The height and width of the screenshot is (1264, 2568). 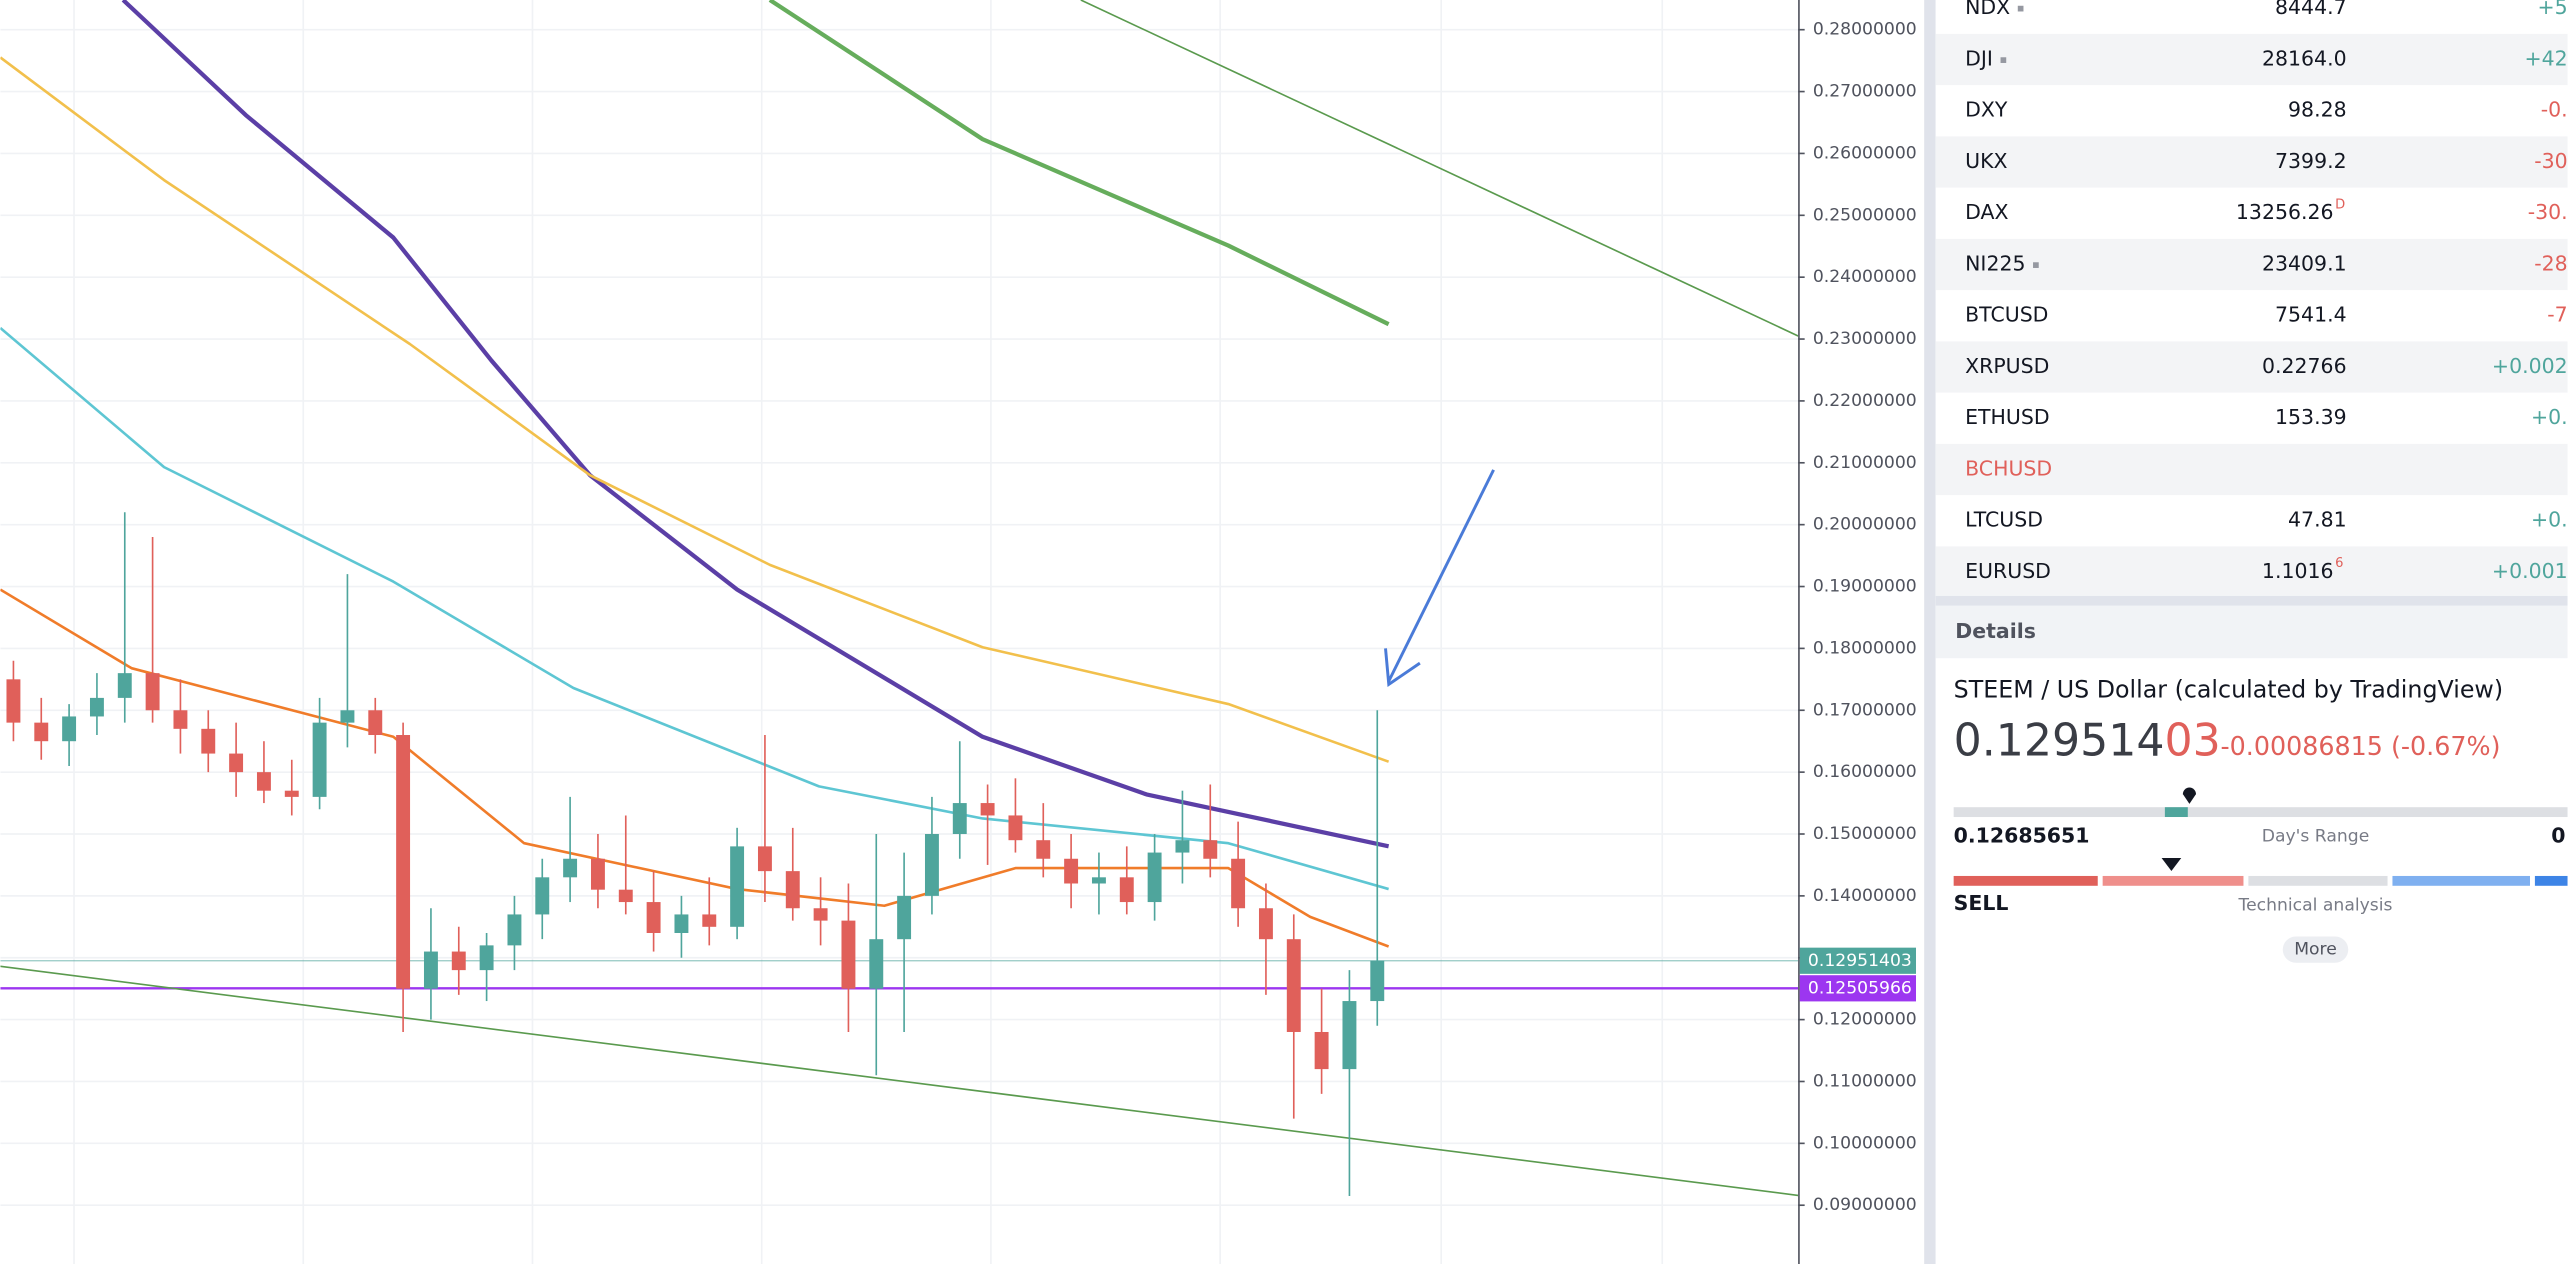 What do you see at coordinates (2007, 417) in the screenshot?
I see `symbol: ETHUSD` at bounding box center [2007, 417].